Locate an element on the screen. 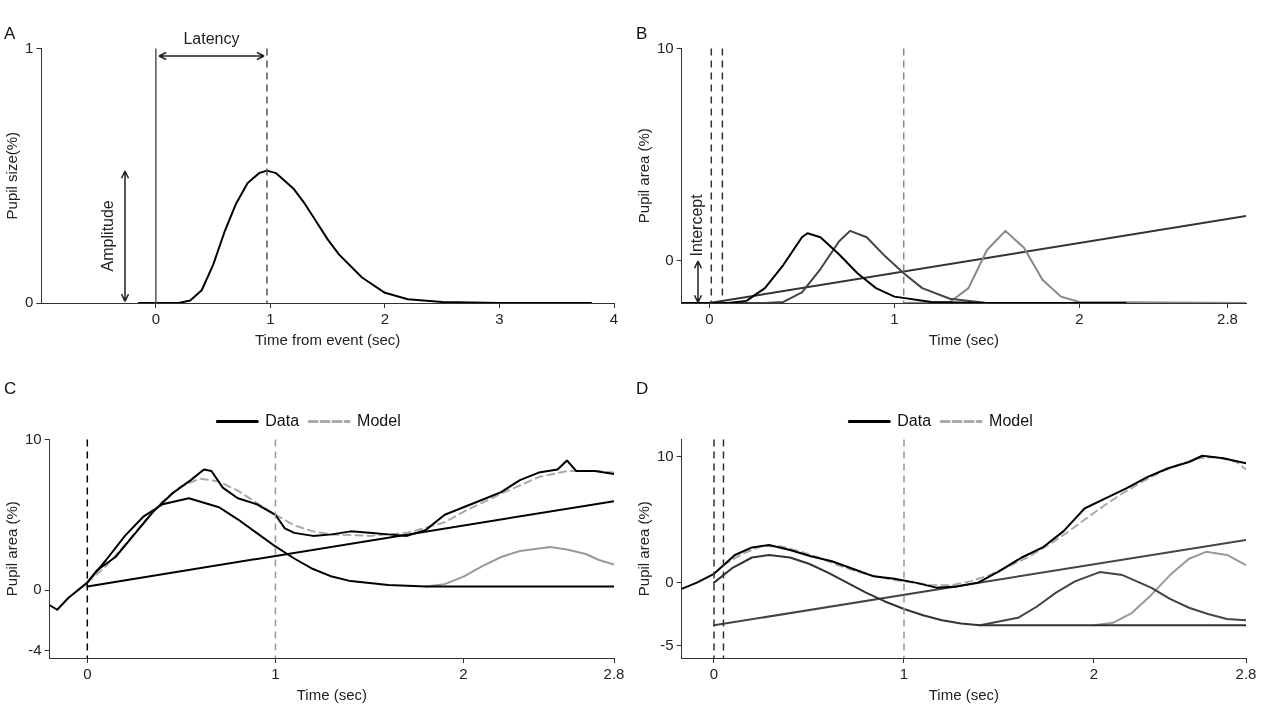 Image resolution: width=1265 pixels, height=718 pixels. y-axis-title: Pupil size(%) is located at coordinates (12, 175).